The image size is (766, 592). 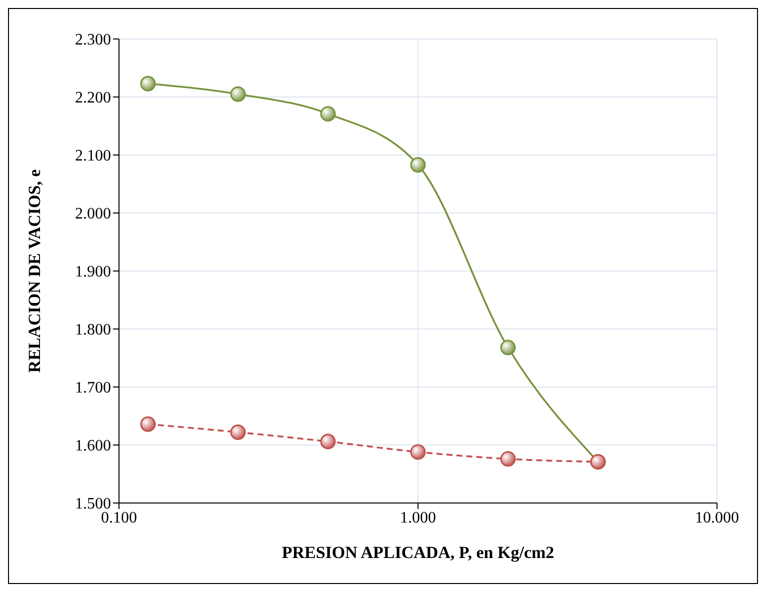 I want to click on y-tick-label: 2.000, so click(x=93, y=214).